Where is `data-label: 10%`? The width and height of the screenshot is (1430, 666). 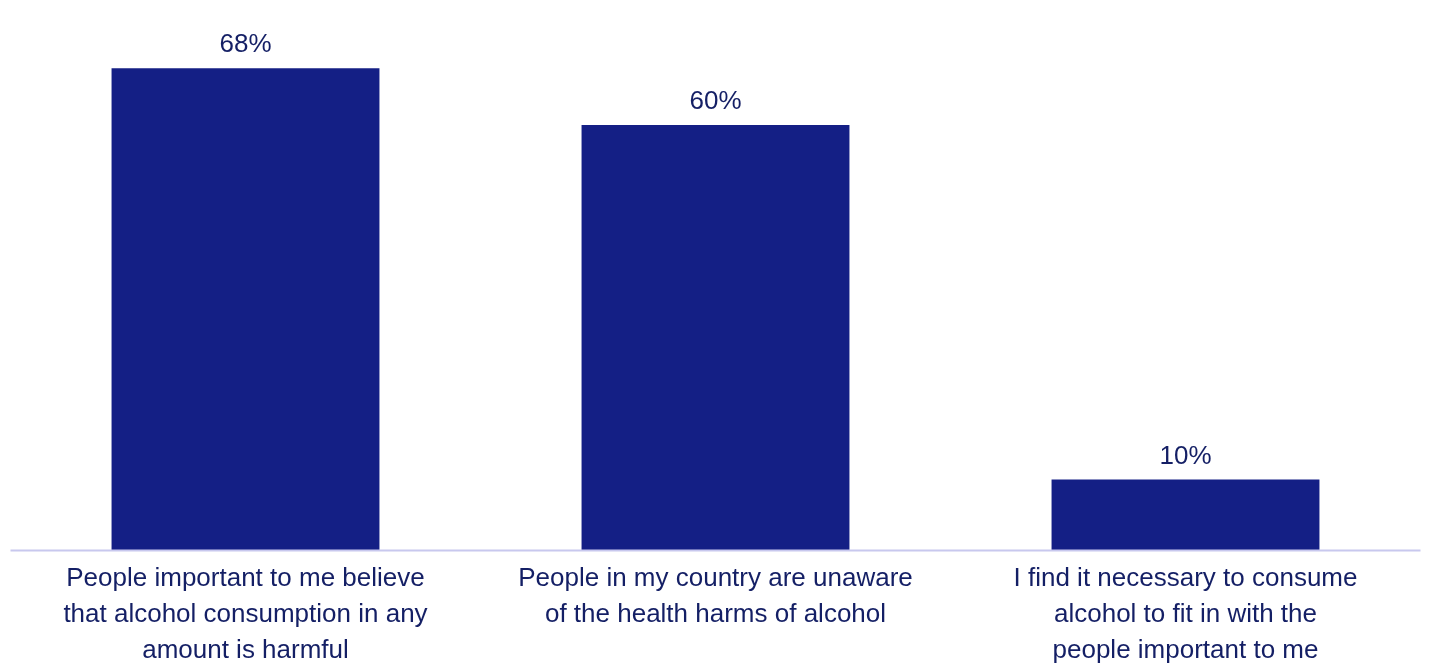 data-label: 10% is located at coordinates (1185, 454).